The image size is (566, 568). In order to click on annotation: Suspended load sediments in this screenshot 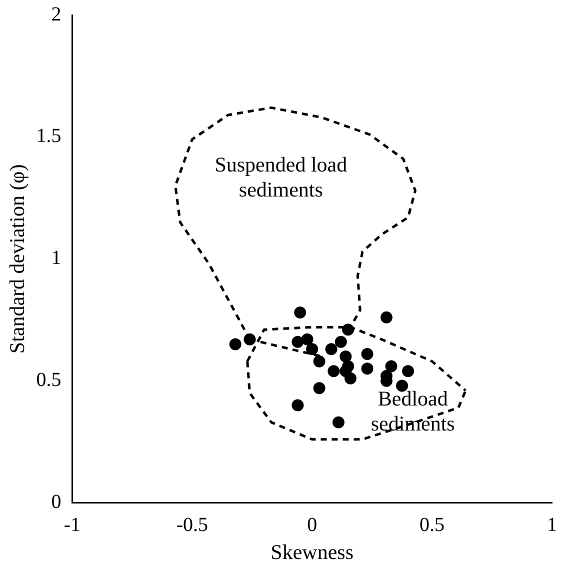, I will do `click(281, 177)`.